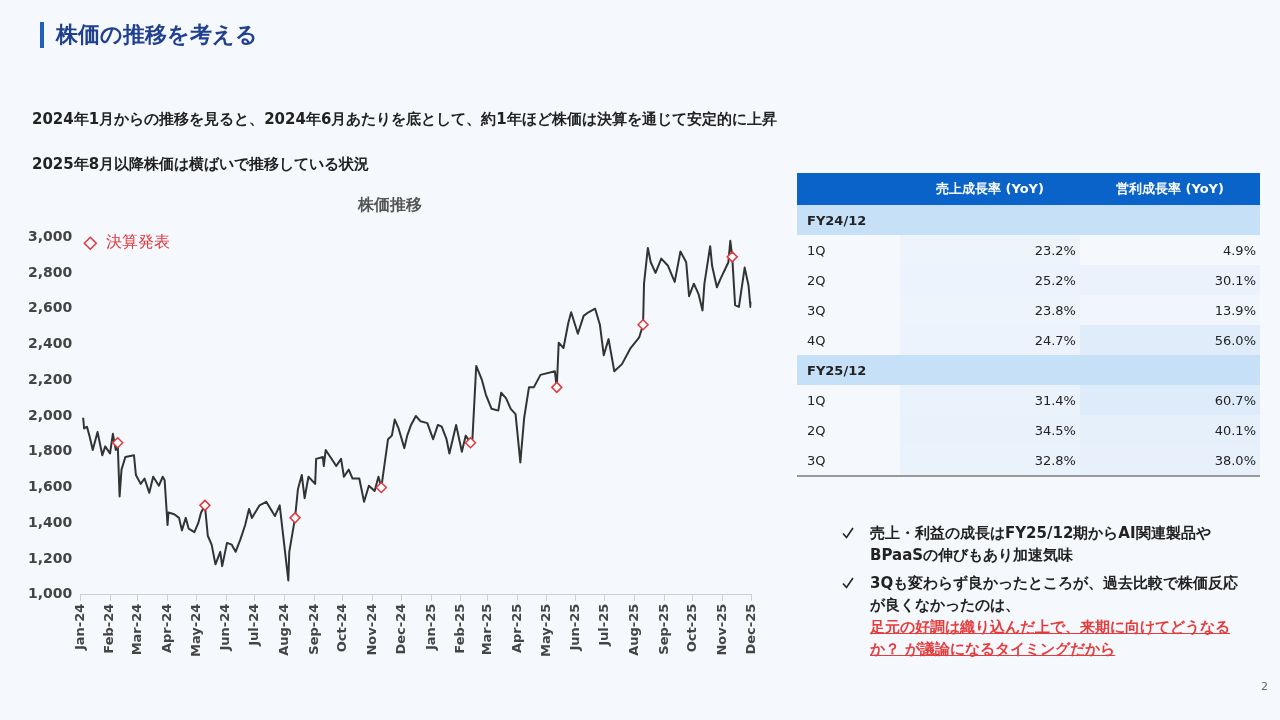  Describe the element at coordinates (50, 593) in the screenshot. I see `y-tick-label: 1,000` at that location.